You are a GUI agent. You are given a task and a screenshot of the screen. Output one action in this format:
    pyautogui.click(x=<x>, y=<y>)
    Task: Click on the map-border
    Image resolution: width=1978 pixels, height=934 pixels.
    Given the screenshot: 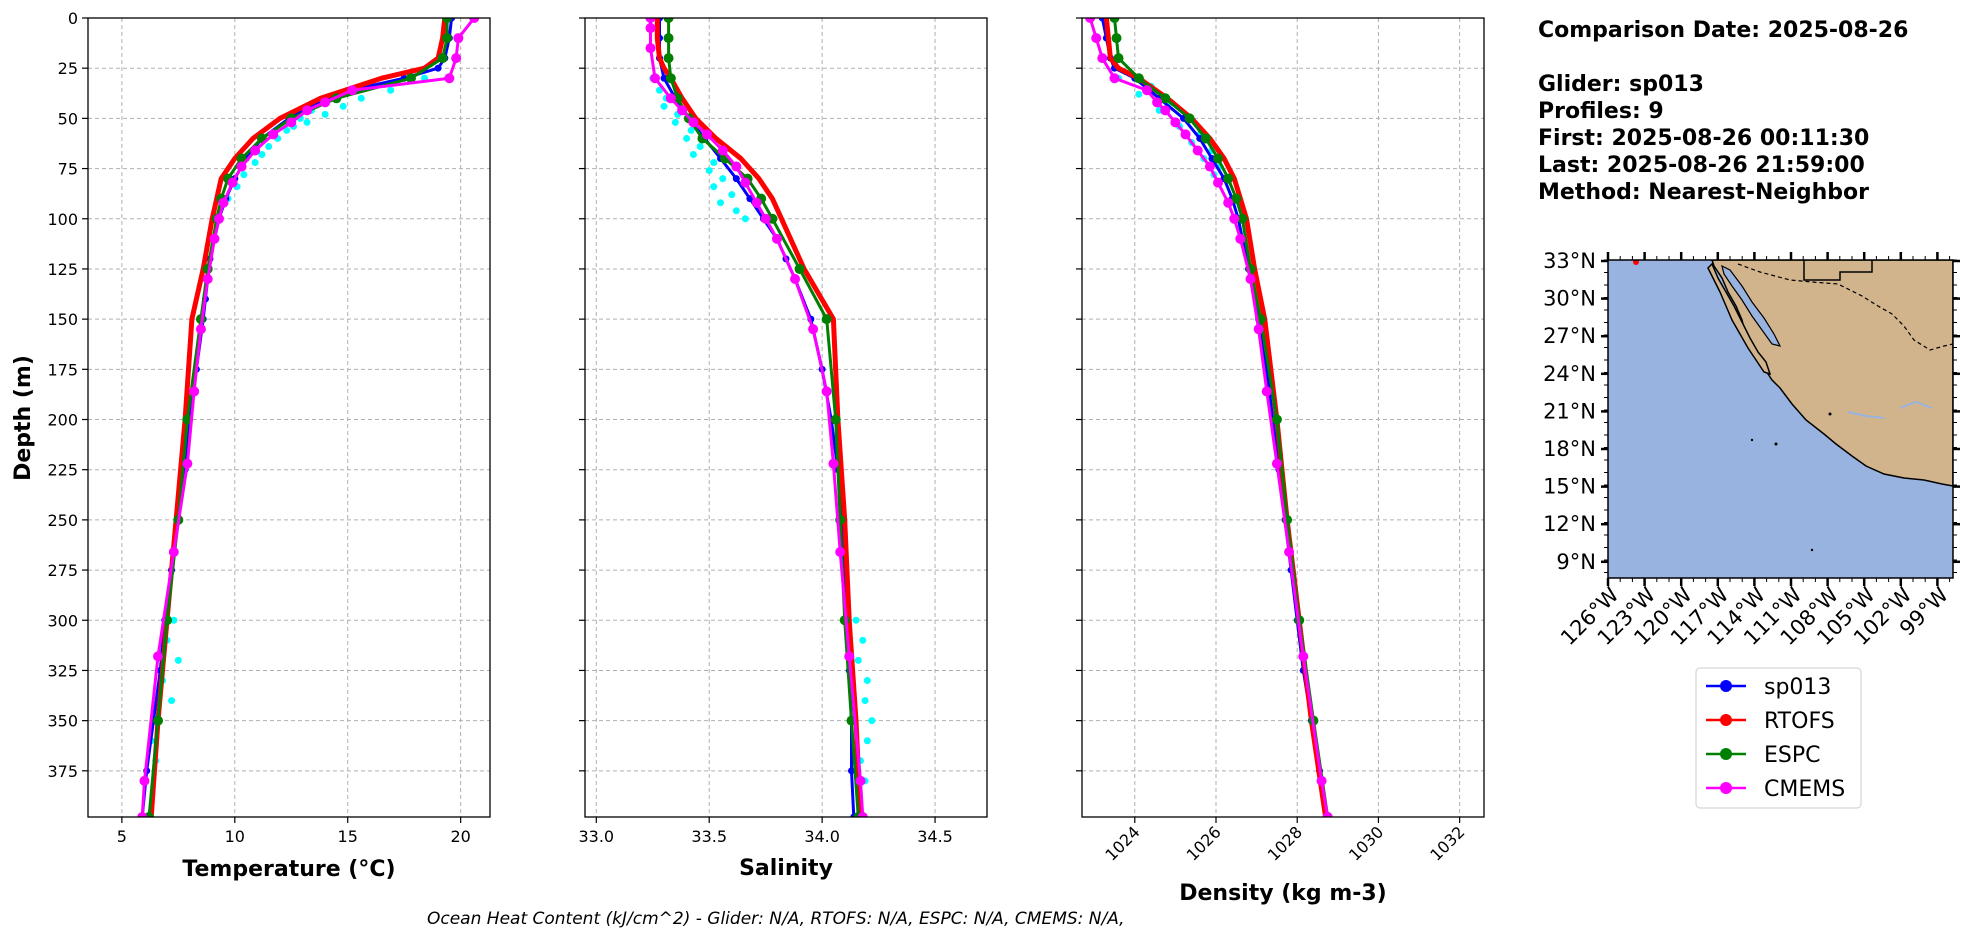 What is the action you would take?
    pyautogui.click(x=1845, y=307)
    